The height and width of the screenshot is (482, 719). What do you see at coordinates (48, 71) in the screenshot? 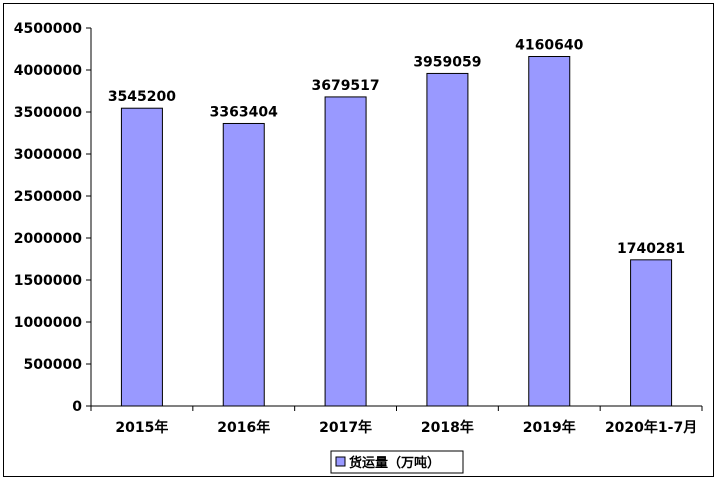
I see `y-tick-label: 4000000` at bounding box center [48, 71].